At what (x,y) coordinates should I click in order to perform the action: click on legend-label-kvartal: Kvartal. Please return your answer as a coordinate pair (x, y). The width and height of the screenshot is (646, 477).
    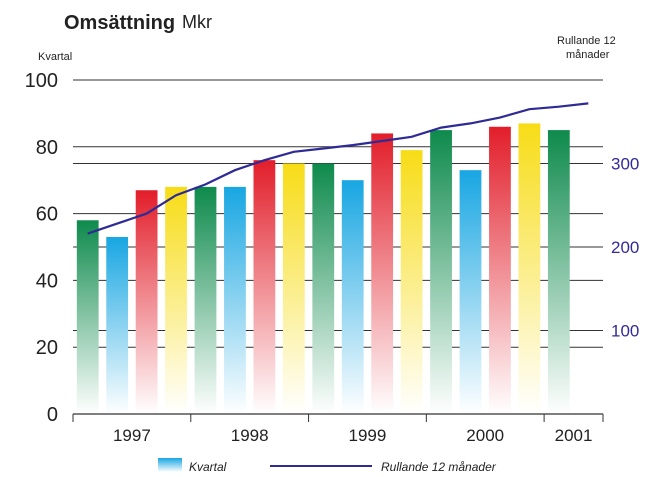
    Looking at the image, I should click on (208, 467).